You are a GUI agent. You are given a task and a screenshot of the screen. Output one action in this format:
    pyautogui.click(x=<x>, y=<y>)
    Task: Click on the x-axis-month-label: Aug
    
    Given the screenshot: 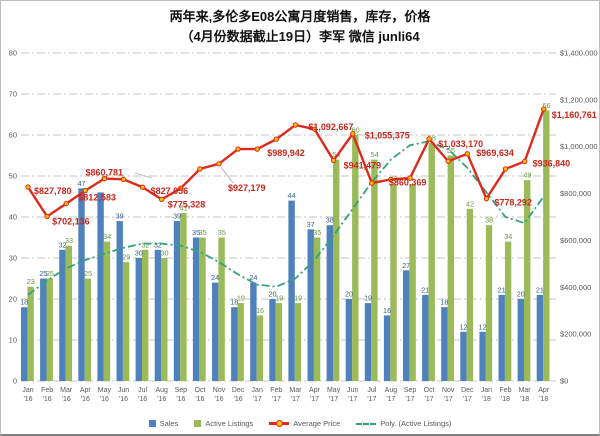 What is the action you would take?
    pyautogui.click(x=391, y=390)
    